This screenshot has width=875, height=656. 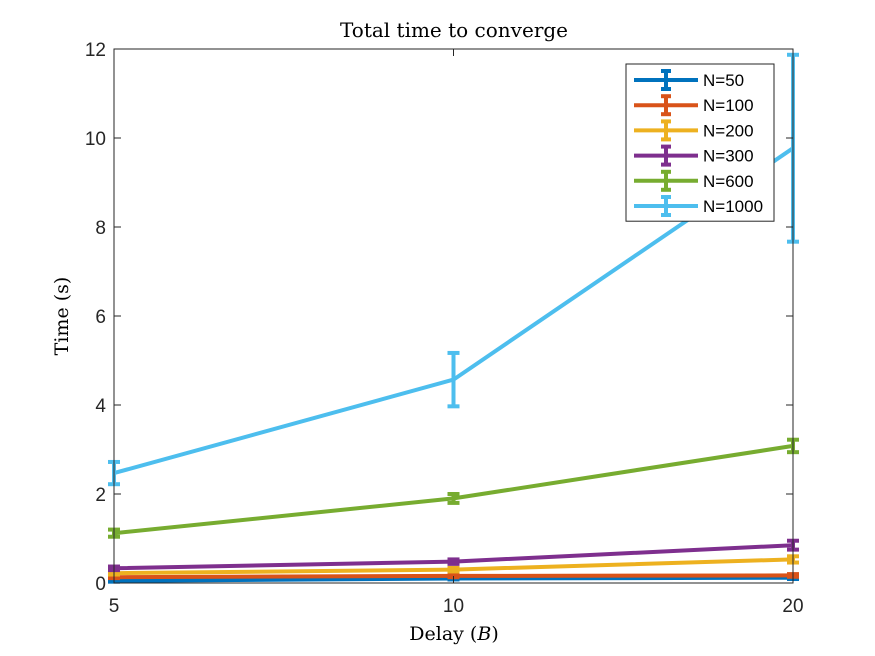 I want to click on x-tick-label: 20, so click(x=792, y=606).